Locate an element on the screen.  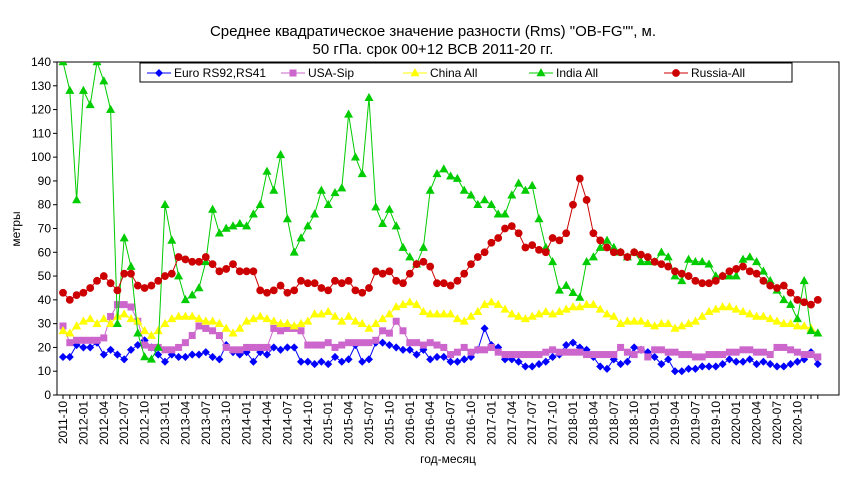
legend-label: USA-Sip is located at coordinates (331, 73).